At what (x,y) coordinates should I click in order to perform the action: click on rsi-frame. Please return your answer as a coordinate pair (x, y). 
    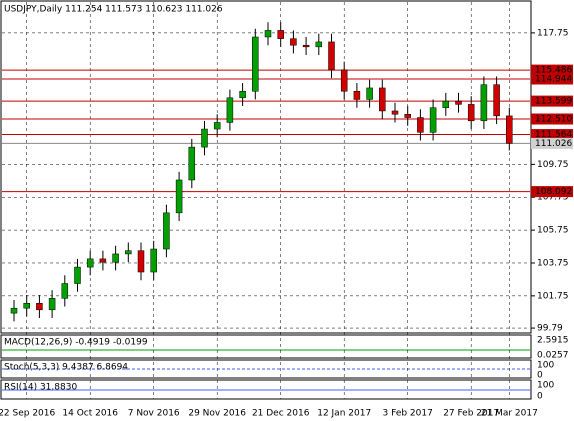
    Looking at the image, I should click on (266, 389).